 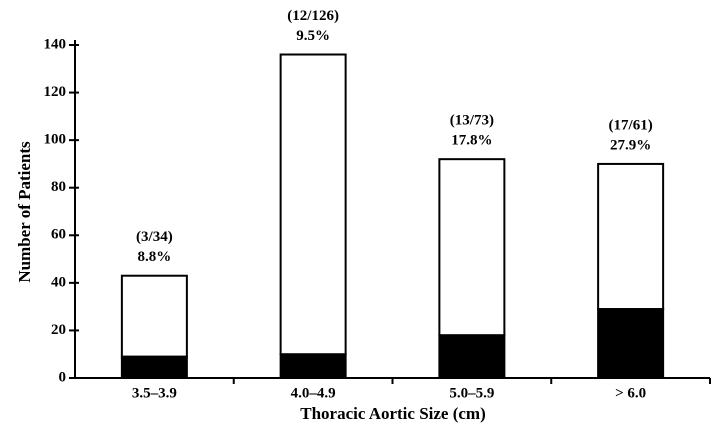 What do you see at coordinates (55, 92) in the screenshot?
I see `y-tick-label: 120` at bounding box center [55, 92].